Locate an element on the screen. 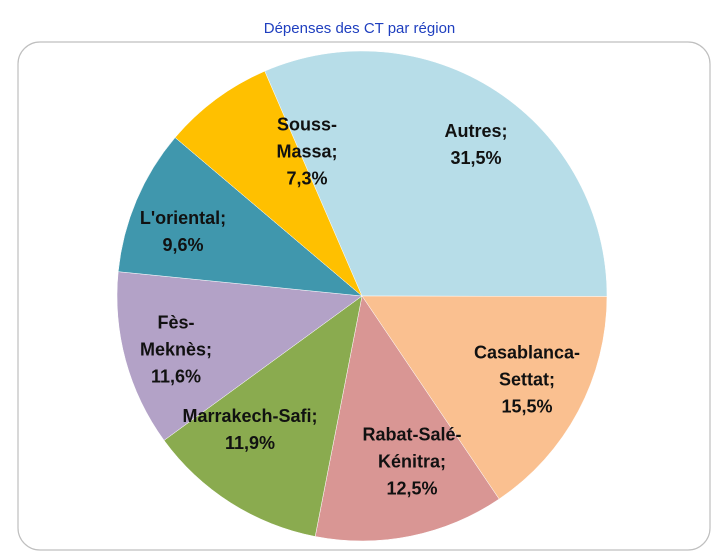  chart-title: Dépenses des CT par région is located at coordinates (359, 28).